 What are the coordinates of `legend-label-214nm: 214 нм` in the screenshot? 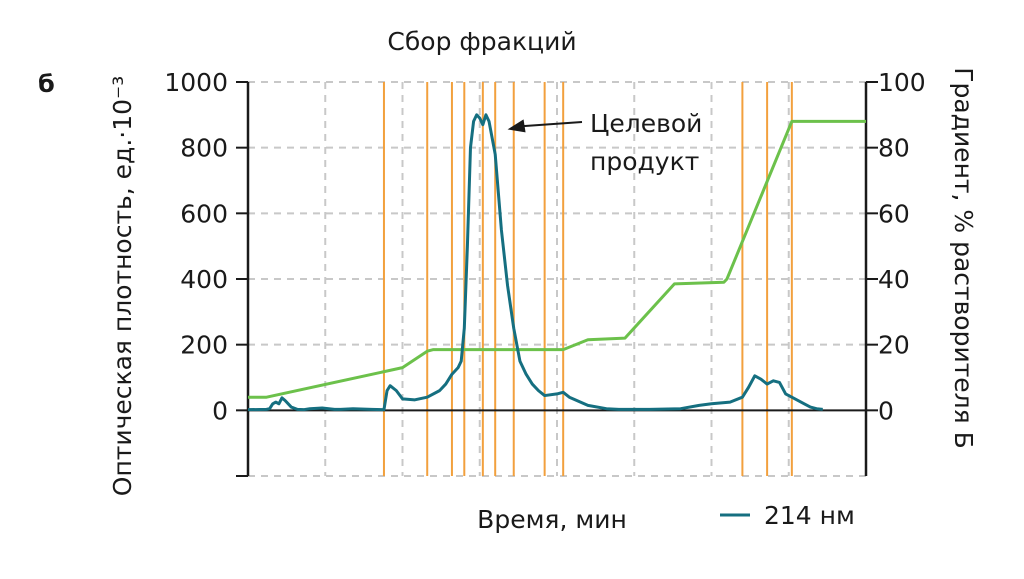 It's located at (809, 515).